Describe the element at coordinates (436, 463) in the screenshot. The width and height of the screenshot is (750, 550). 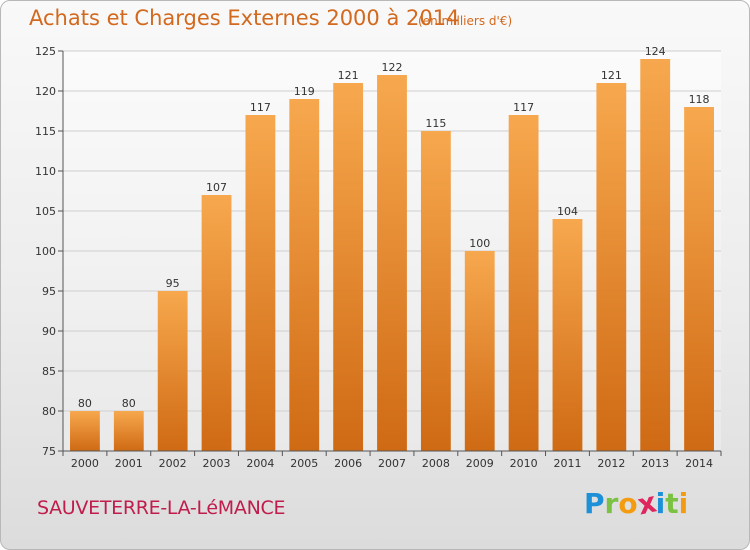
I see `x-tick-label-2008: 2008` at that location.